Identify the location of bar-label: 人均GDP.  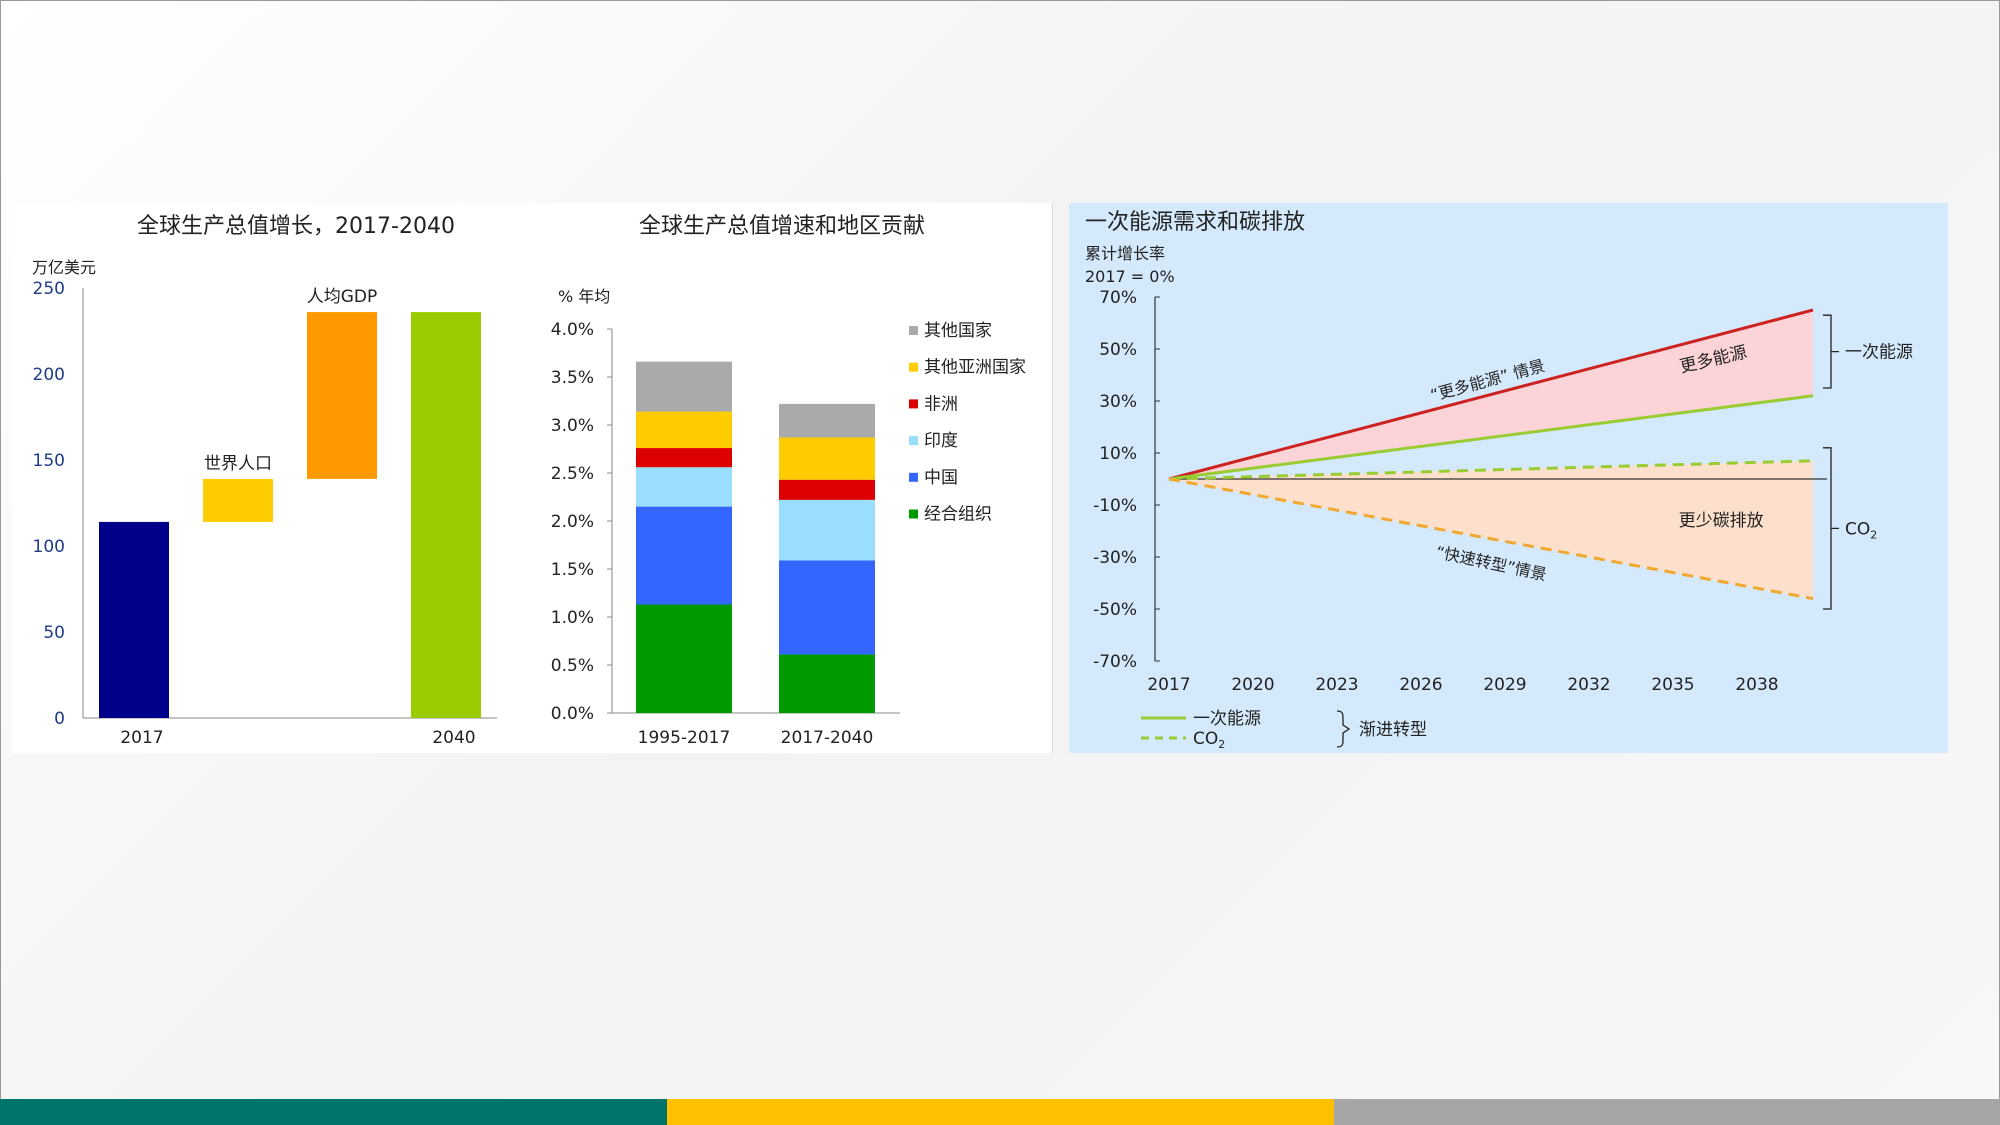
(342, 297).